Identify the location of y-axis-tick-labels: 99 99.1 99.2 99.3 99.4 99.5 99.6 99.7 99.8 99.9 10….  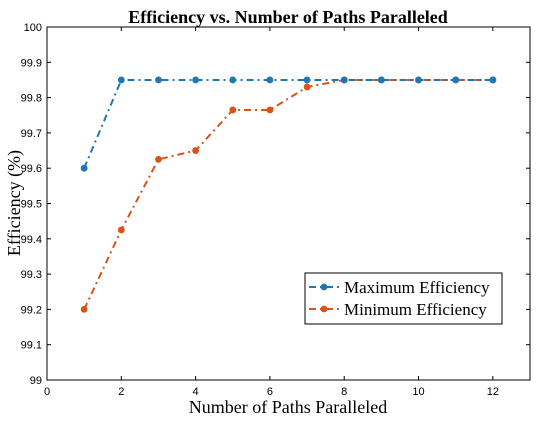
(31, 204).